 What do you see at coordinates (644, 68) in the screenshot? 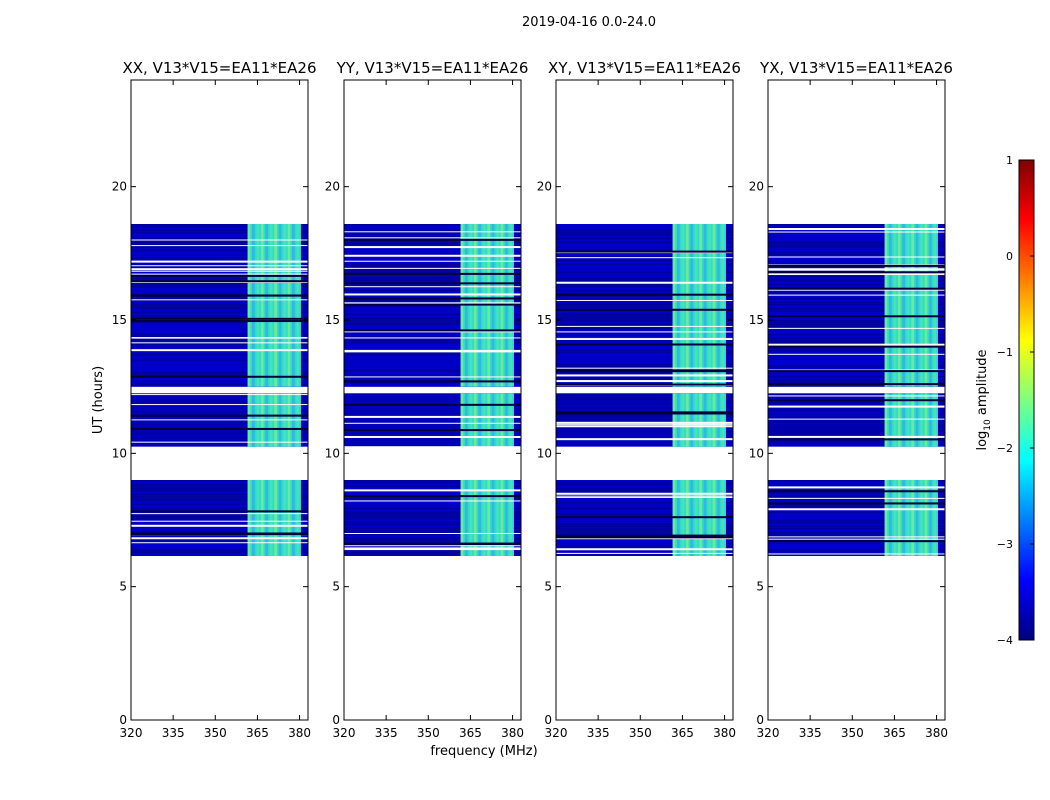
I see `panel-title: XY, V13*V15=EA11*EA26` at bounding box center [644, 68].